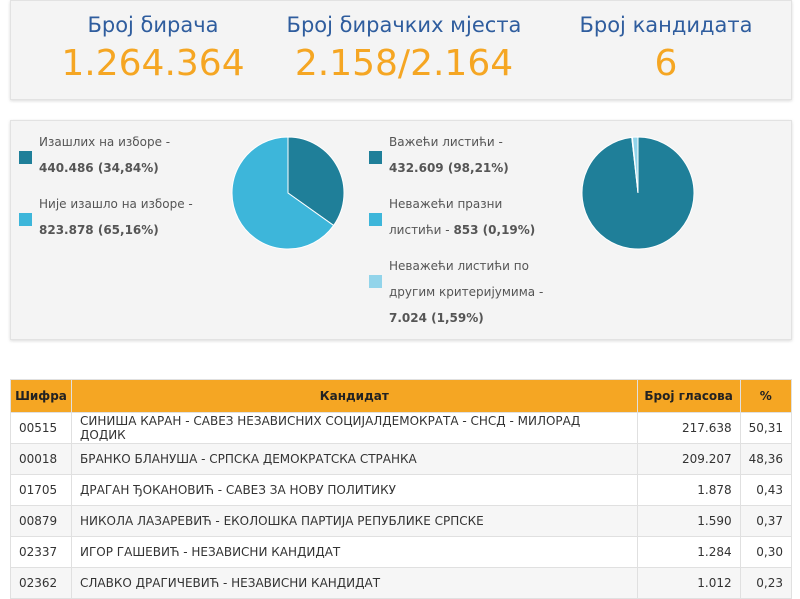 The height and width of the screenshot is (599, 800). I want to click on column-header: Кандидат, so click(354, 396).